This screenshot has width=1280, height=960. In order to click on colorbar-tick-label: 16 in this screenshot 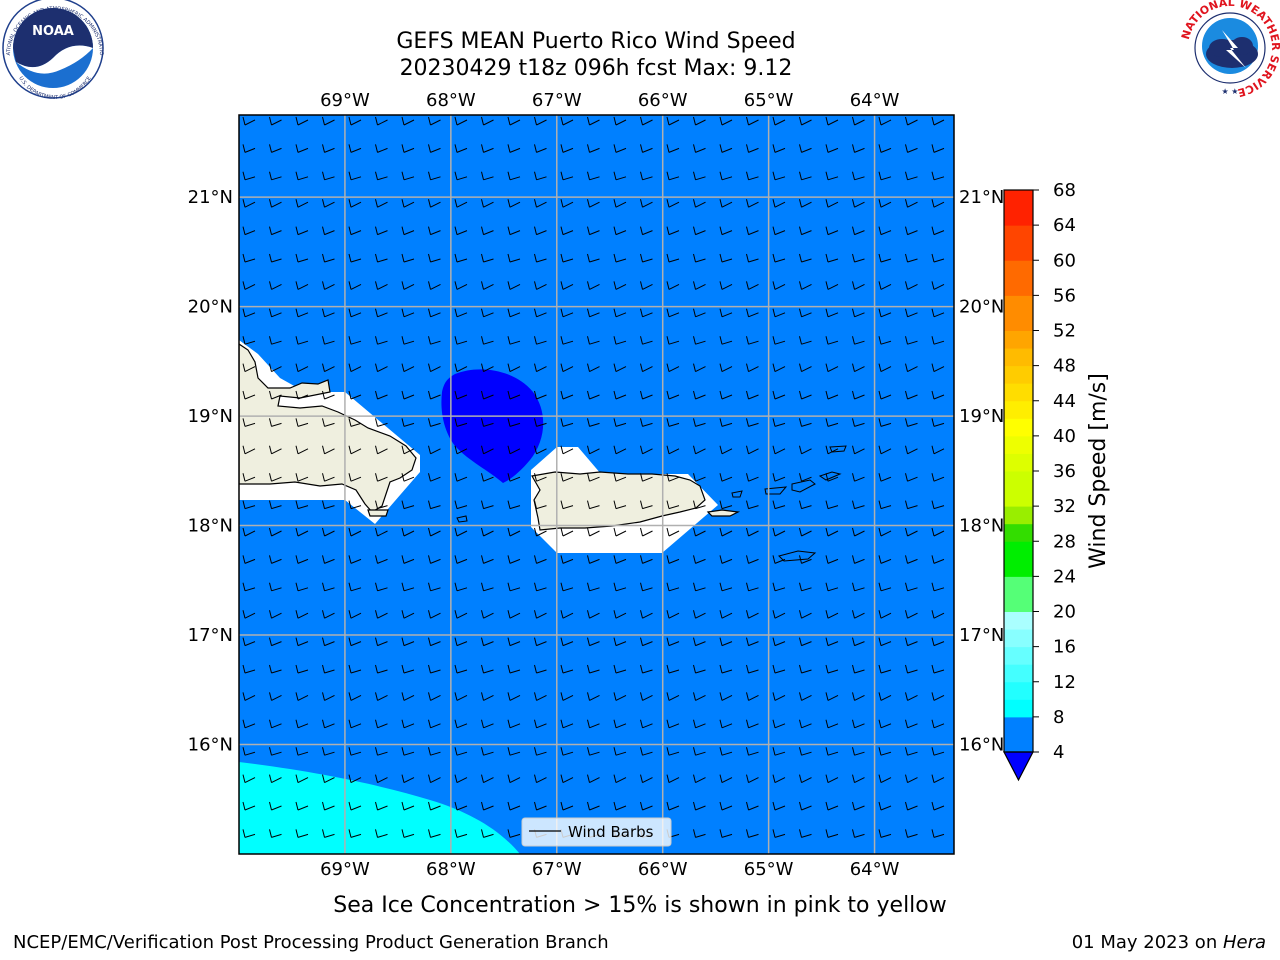, I will do `click(1064, 647)`.